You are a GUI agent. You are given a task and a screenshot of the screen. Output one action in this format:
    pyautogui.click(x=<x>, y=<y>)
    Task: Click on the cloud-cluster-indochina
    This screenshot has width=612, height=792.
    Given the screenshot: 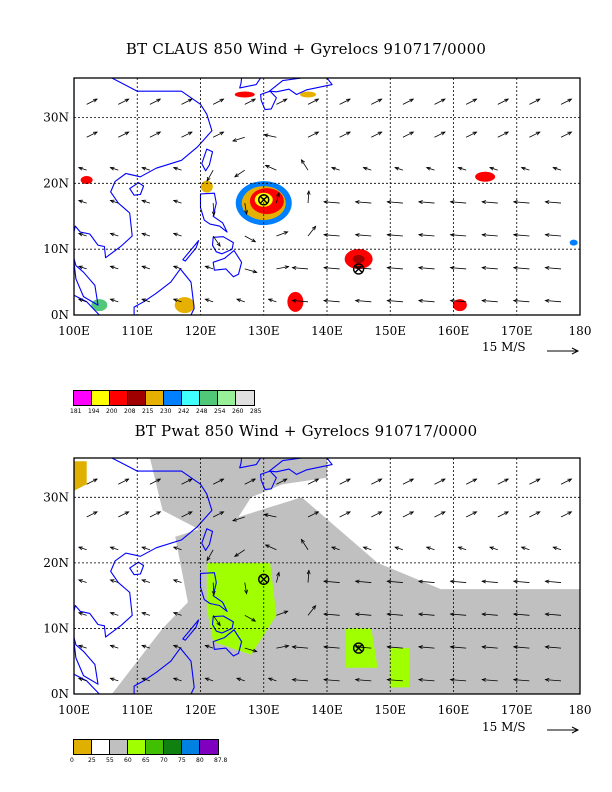 What is the action you would take?
    pyautogui.click(x=86, y=180)
    